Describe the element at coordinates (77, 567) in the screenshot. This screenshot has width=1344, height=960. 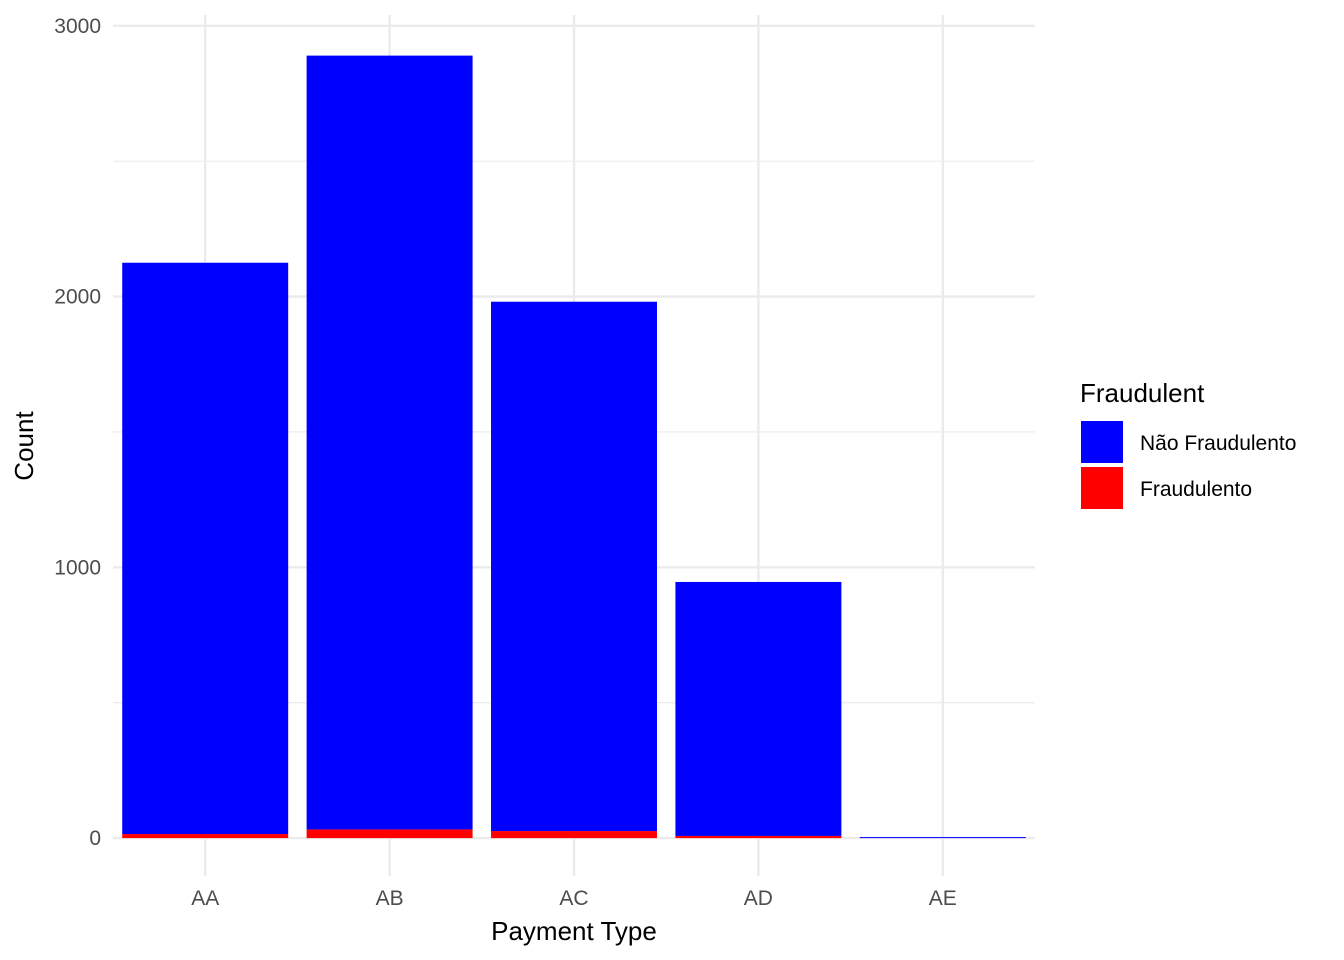
I see `y-tick-label: 1000` at that location.